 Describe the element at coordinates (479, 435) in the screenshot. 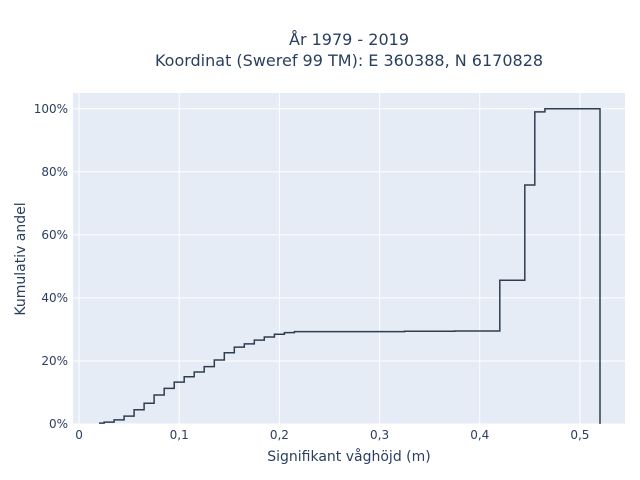

I see `x-tick-label: 0,4` at that location.